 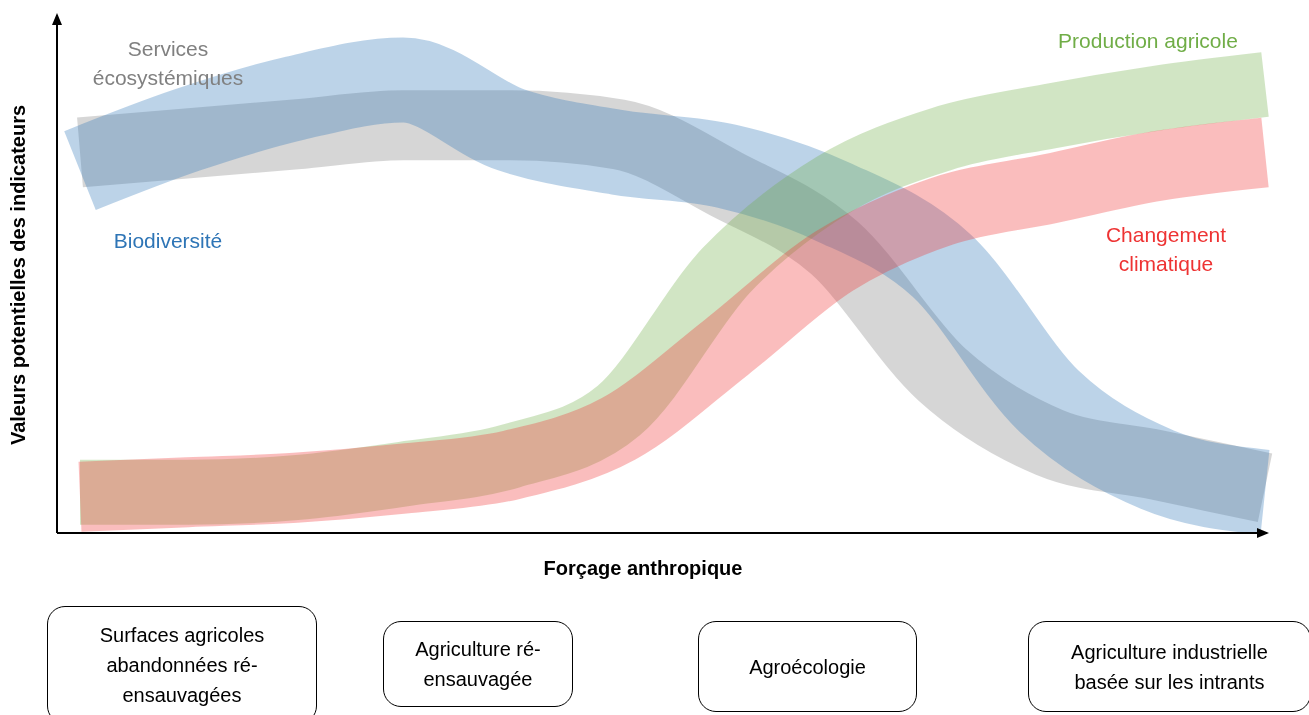 I want to click on text: Surfaces agricoles abandonnées ré-ensauvagées, so click(x=182, y=665).